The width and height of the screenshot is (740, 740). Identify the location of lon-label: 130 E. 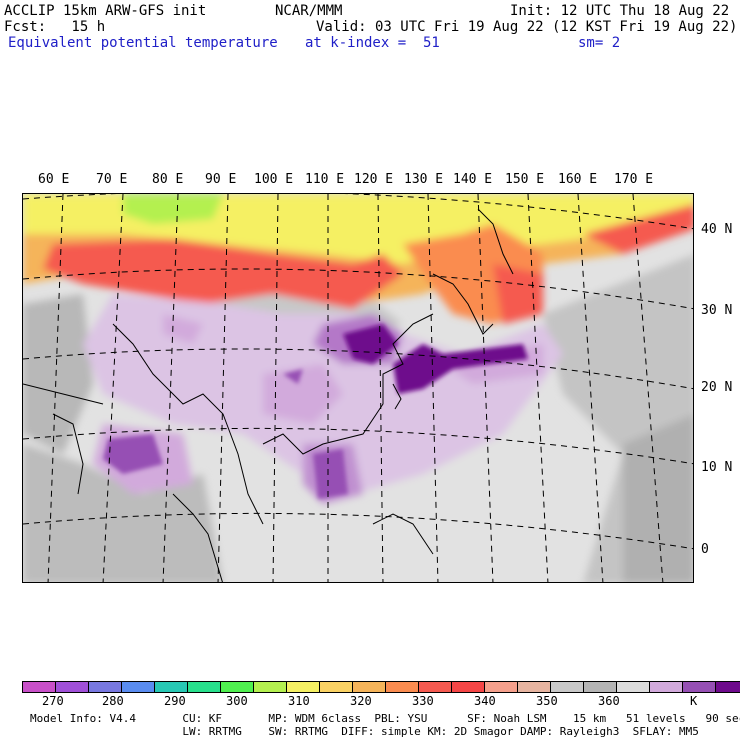
(424, 179).